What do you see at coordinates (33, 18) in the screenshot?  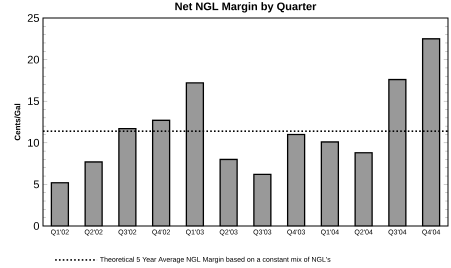 I see `y-tick-label: 25` at bounding box center [33, 18].